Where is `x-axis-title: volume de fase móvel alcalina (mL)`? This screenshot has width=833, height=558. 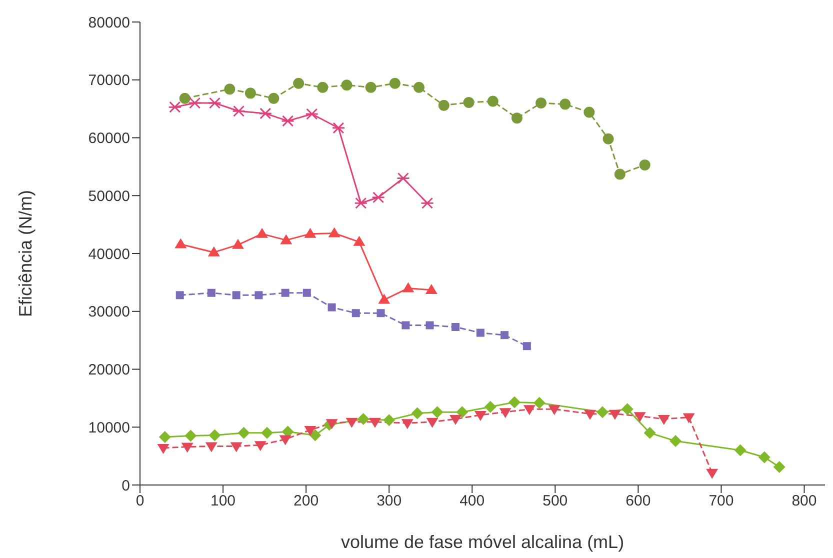
x-axis-title: volume de fase móvel alcalina (mL) is located at coordinates (482, 542).